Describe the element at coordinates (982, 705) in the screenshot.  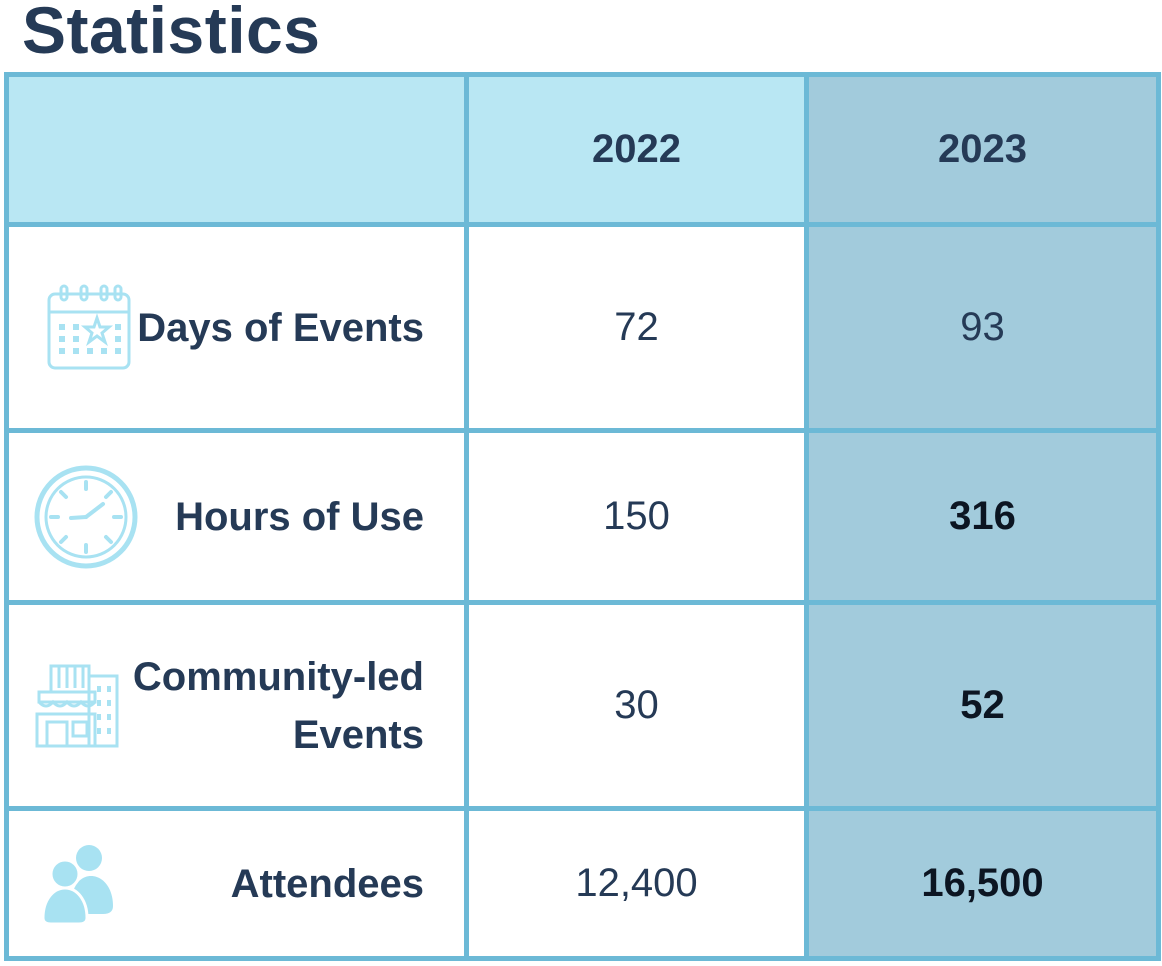
I see `value-2023: 52` at that location.